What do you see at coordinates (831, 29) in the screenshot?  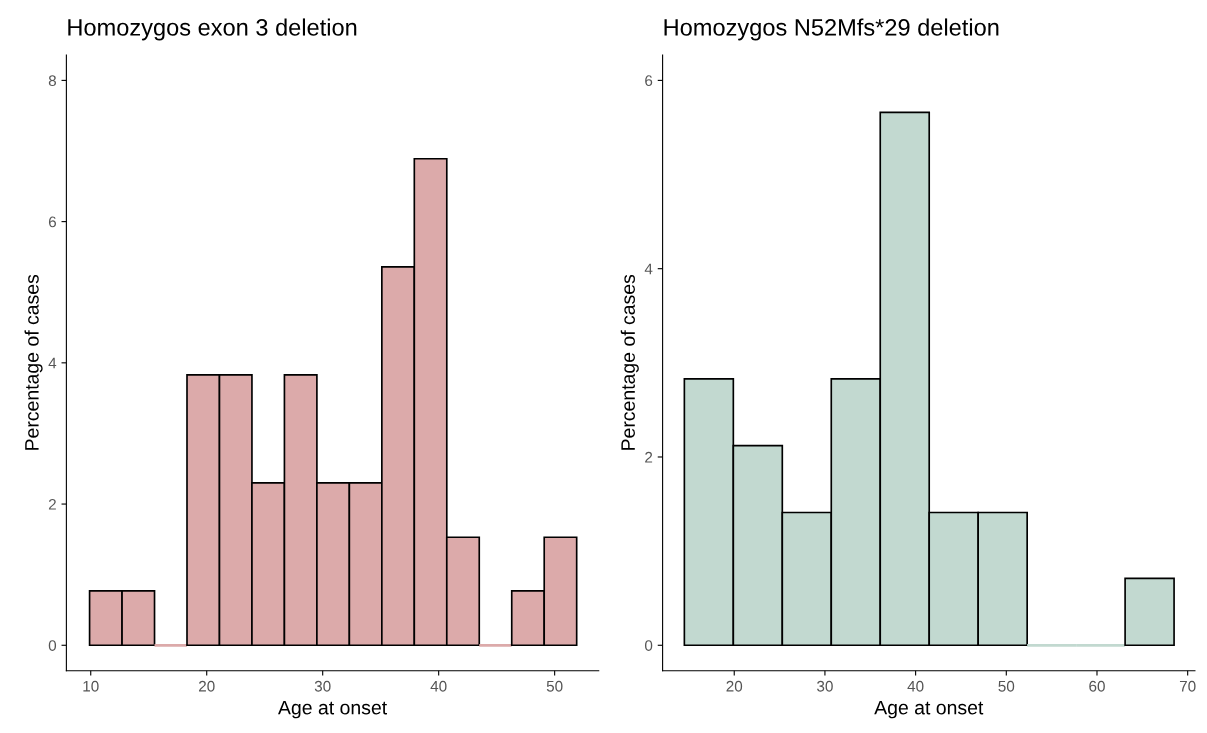 I see `chart-title: Homozygos N52Mfs*29 deletion` at bounding box center [831, 29].